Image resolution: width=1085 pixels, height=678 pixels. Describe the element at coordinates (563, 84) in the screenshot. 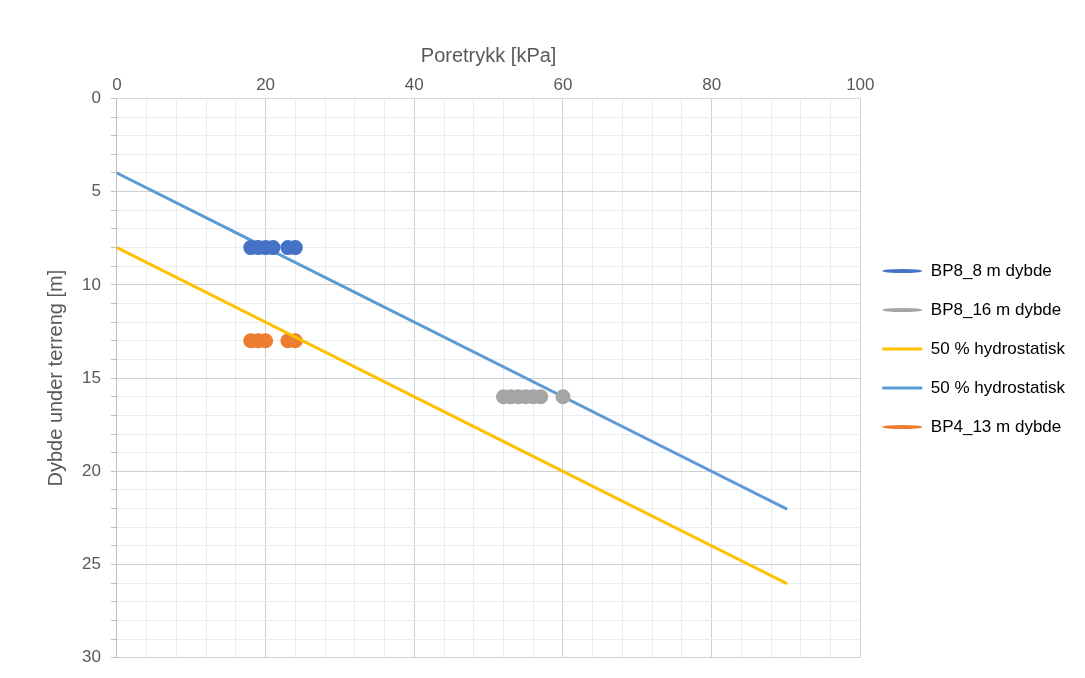

I see `x-tick-label: 60` at that location.